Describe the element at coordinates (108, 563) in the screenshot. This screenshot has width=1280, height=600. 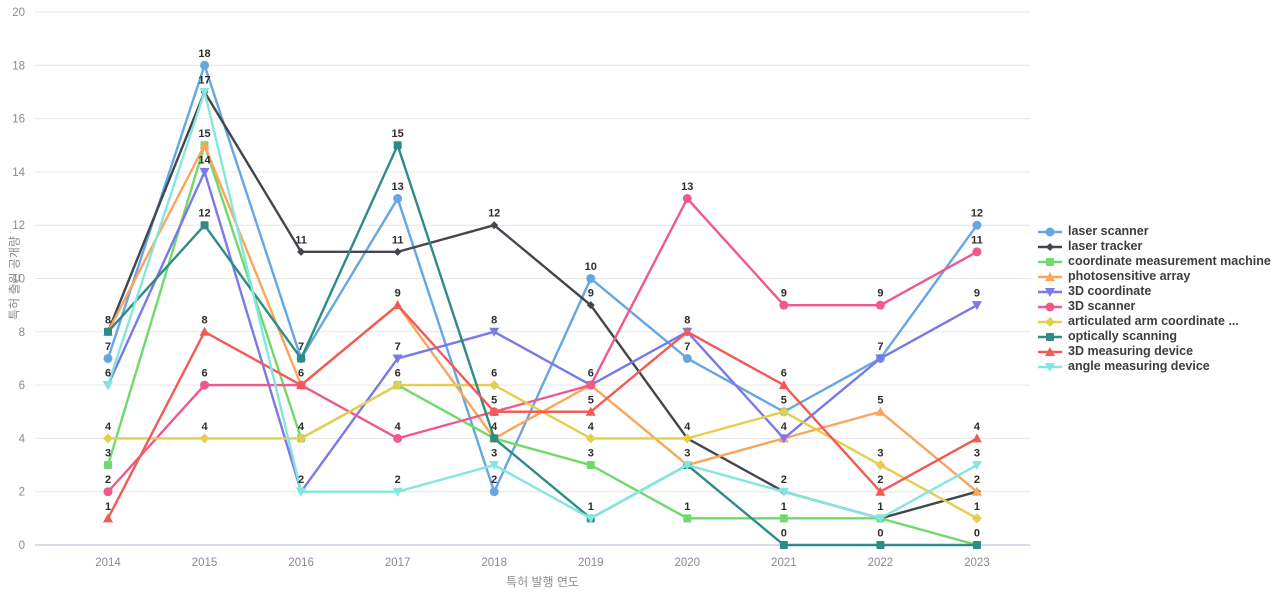
I see `x-tick-label: 2014` at that location.